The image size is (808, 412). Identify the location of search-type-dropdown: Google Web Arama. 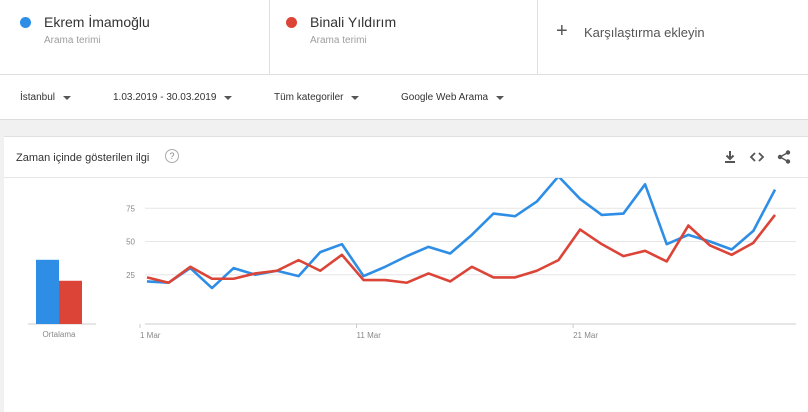
(453, 97).